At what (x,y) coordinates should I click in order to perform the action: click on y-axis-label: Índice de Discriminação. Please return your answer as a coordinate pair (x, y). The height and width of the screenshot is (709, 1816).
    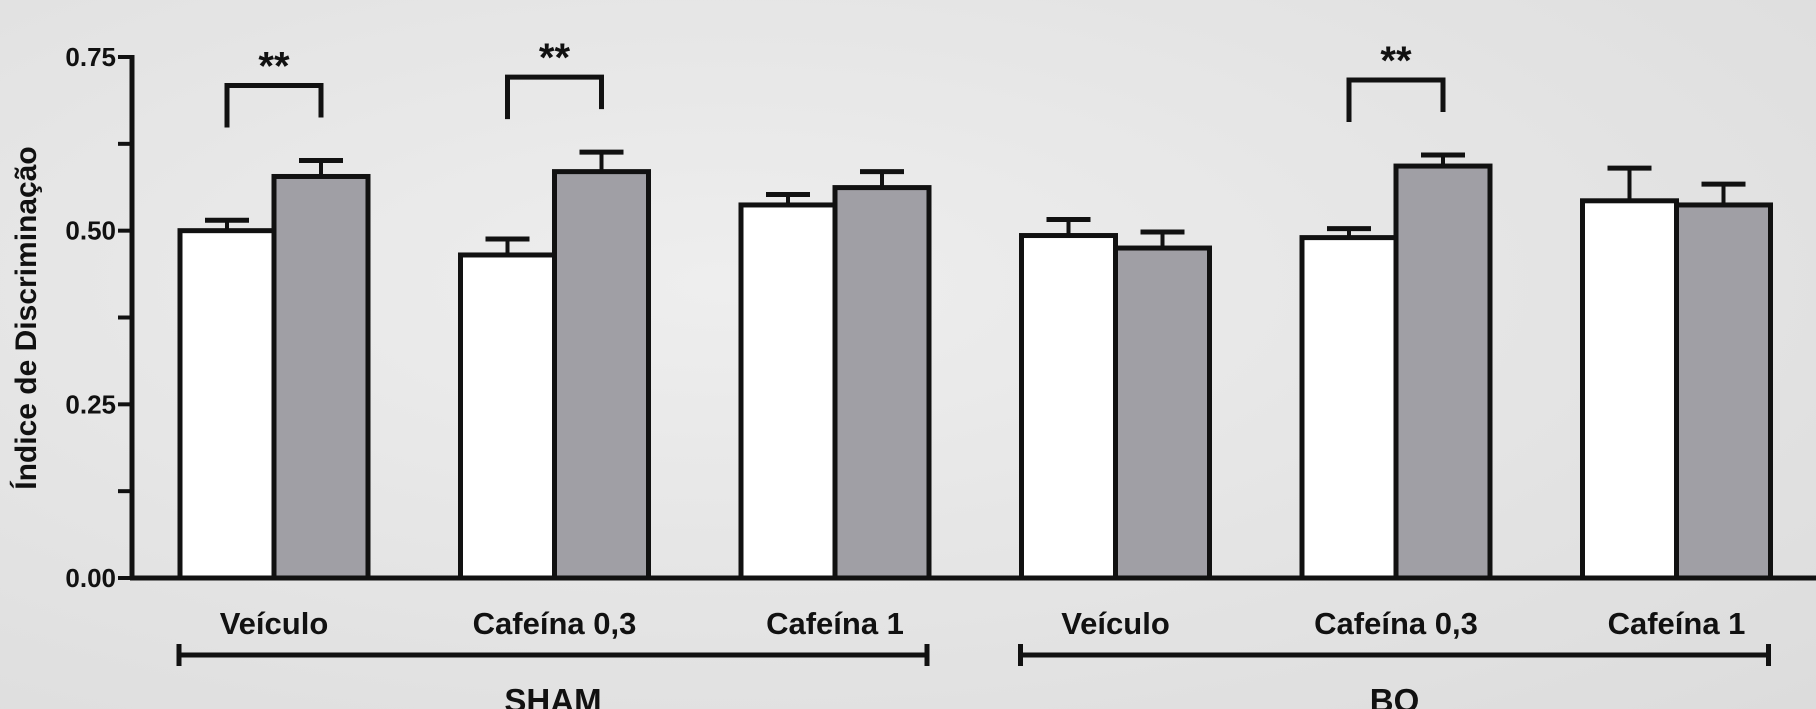
    Looking at the image, I should click on (26, 317).